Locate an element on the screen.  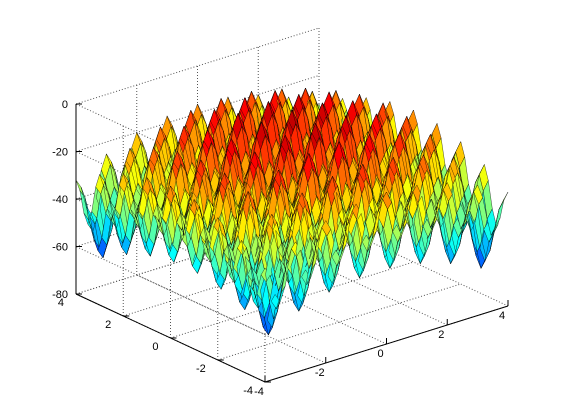
z-tick-label: -80 is located at coordinates (60, 295).